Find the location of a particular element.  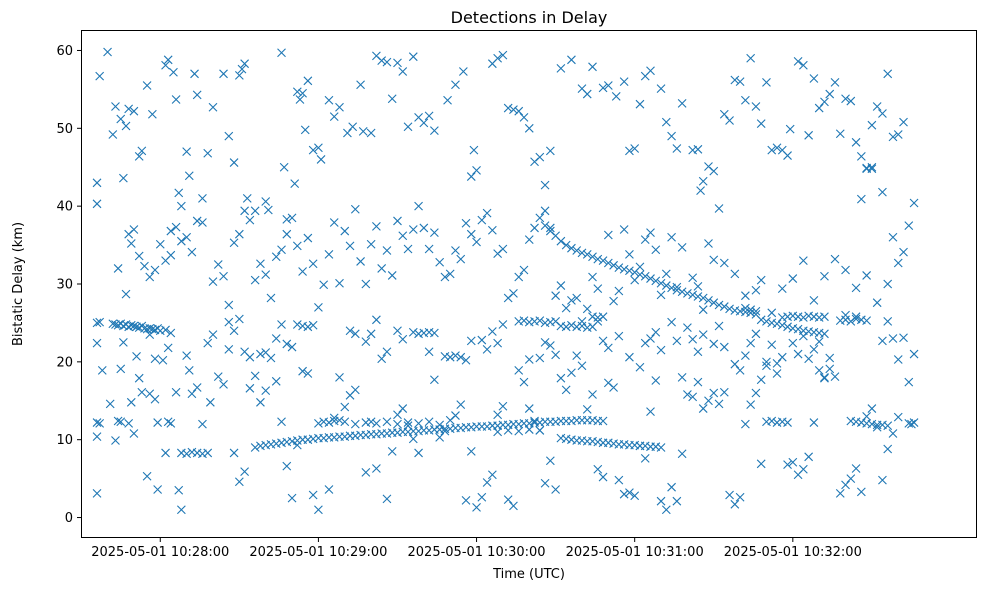

x-tick-label: 2025-05-01 10:29:00 is located at coordinates (318, 552).